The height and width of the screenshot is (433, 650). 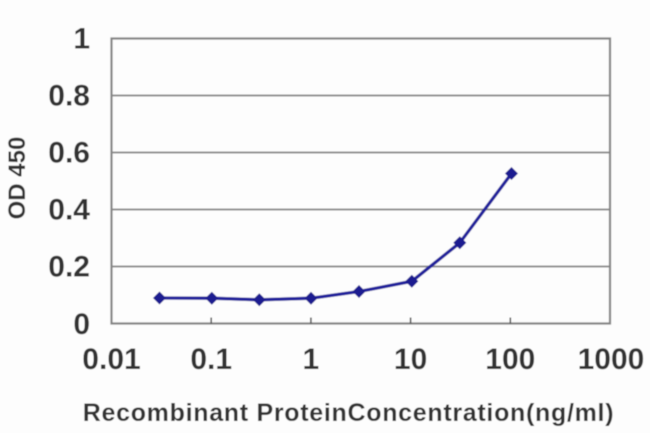 What do you see at coordinates (611, 359) in the screenshot?
I see `svg-text: 1000` at bounding box center [611, 359].